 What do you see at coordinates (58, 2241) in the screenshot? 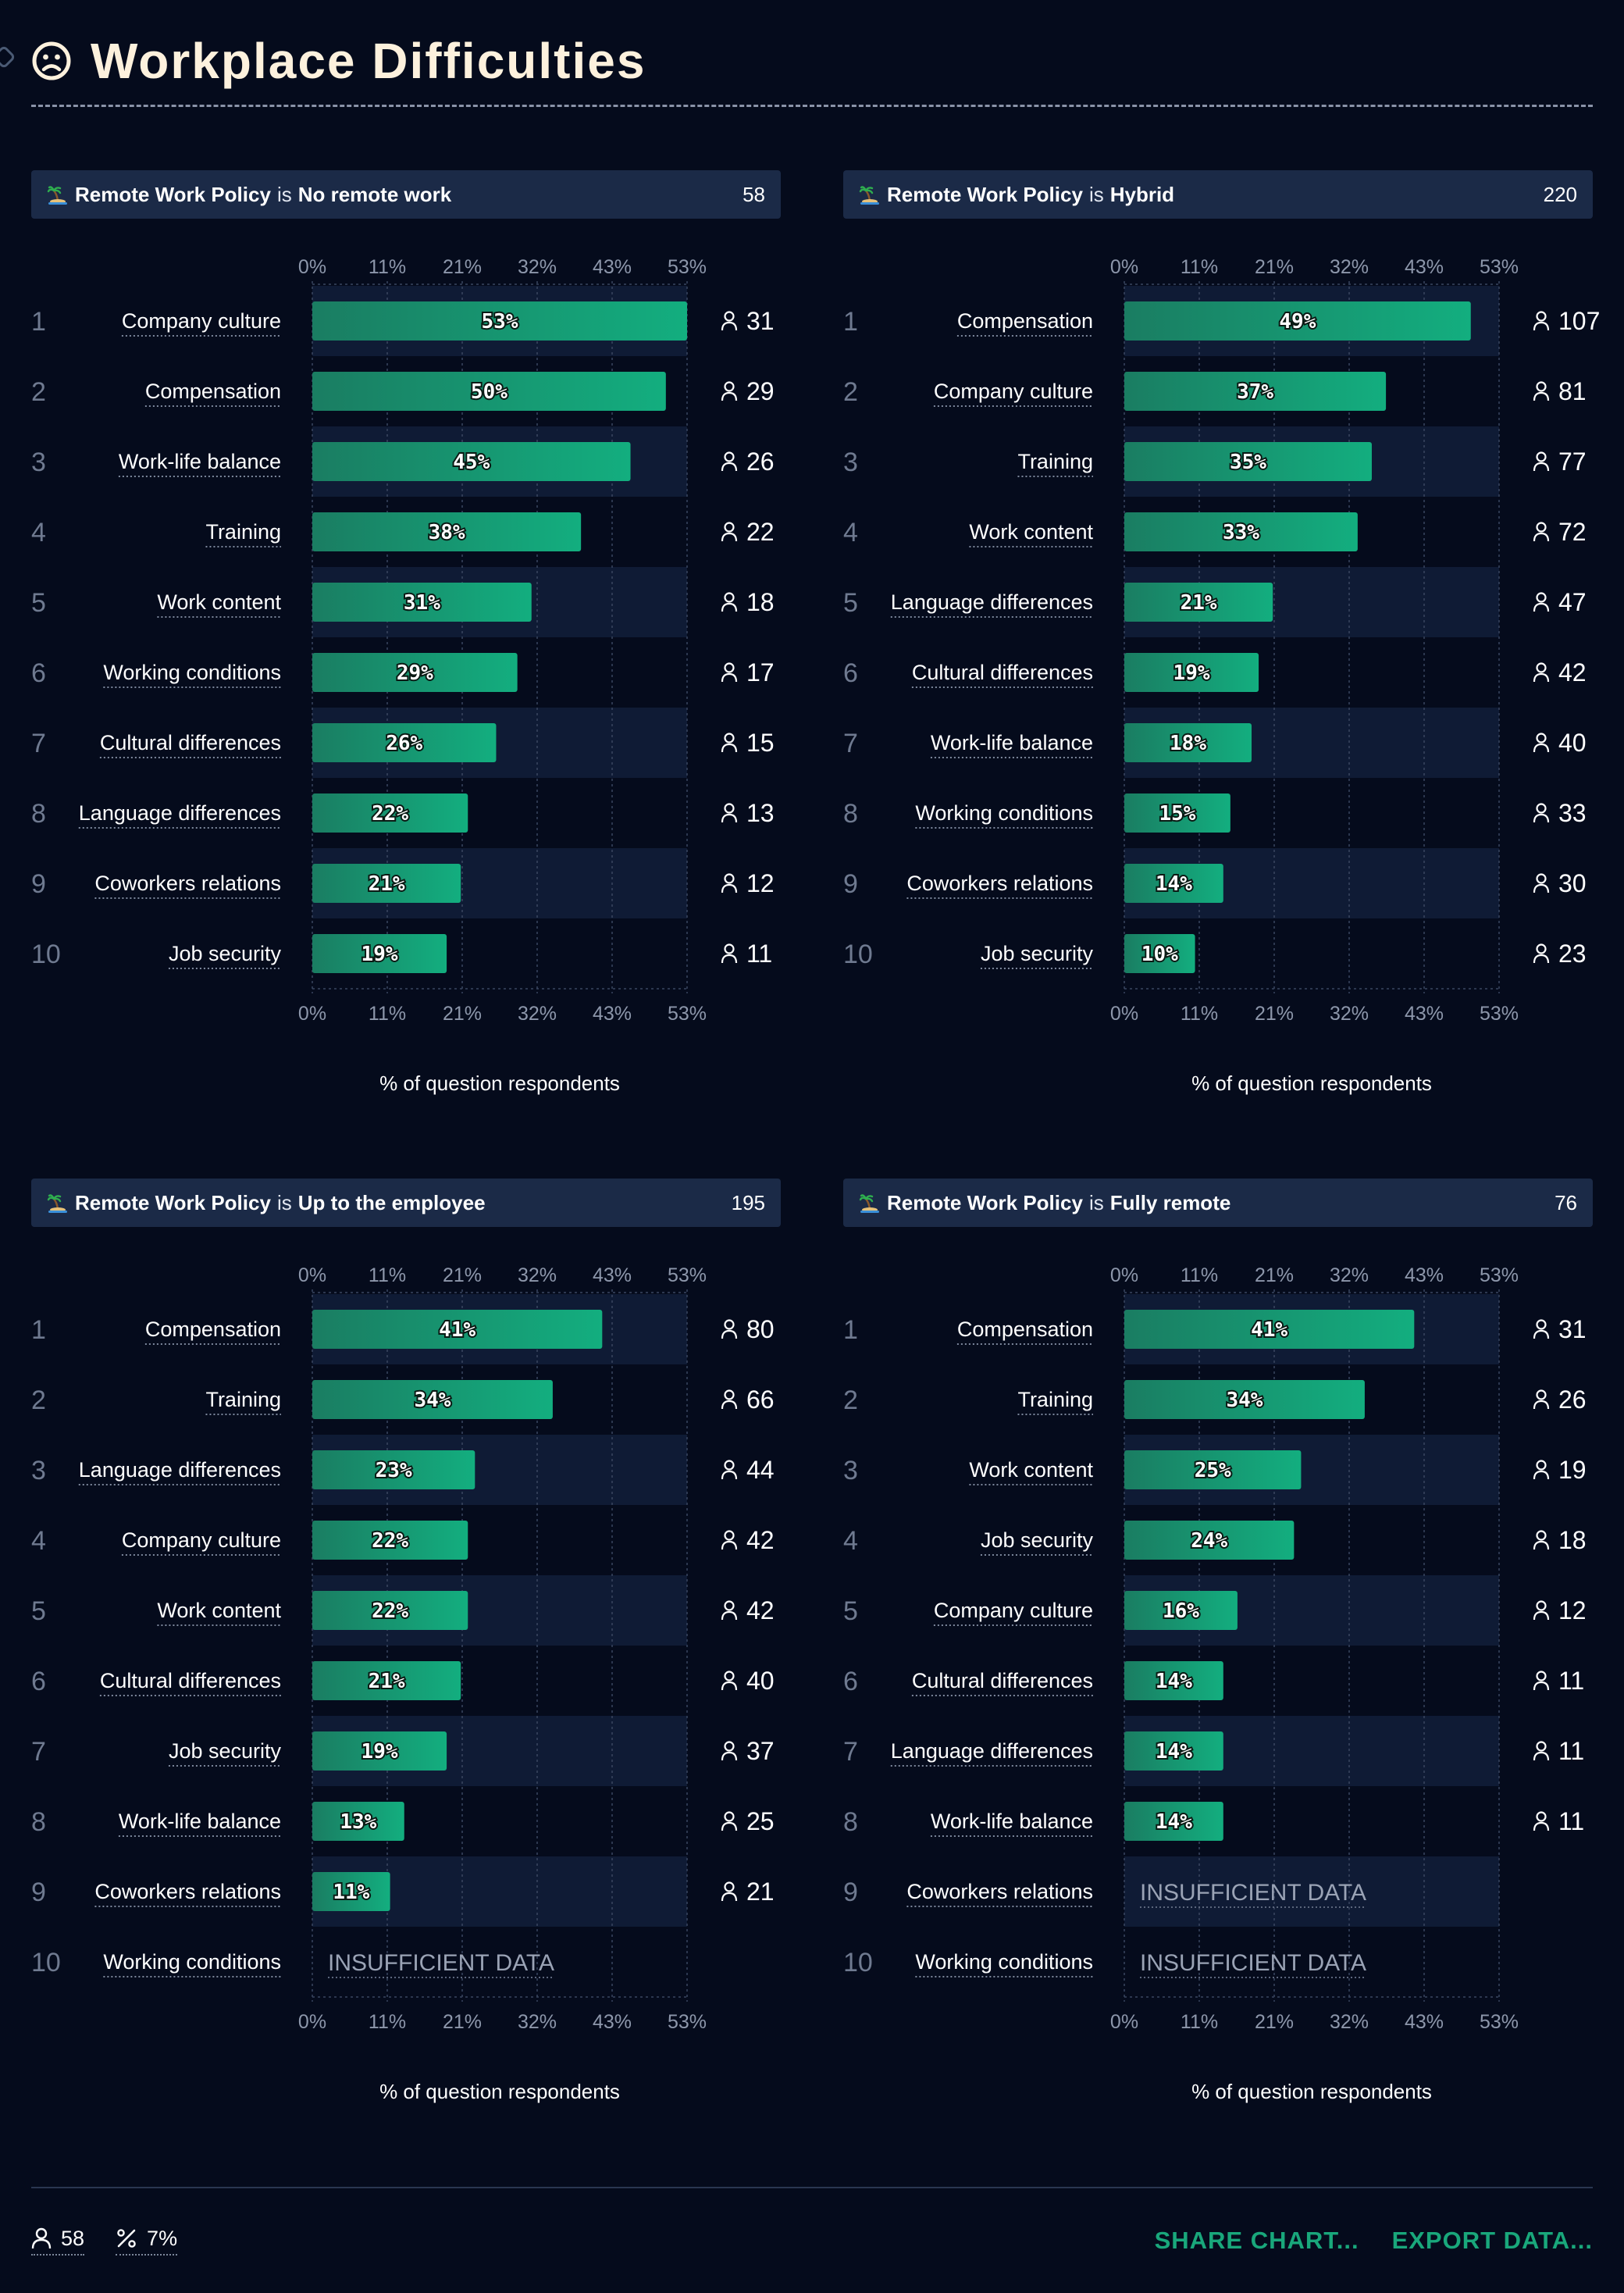
I see `respondents-stat: 58` at bounding box center [58, 2241].